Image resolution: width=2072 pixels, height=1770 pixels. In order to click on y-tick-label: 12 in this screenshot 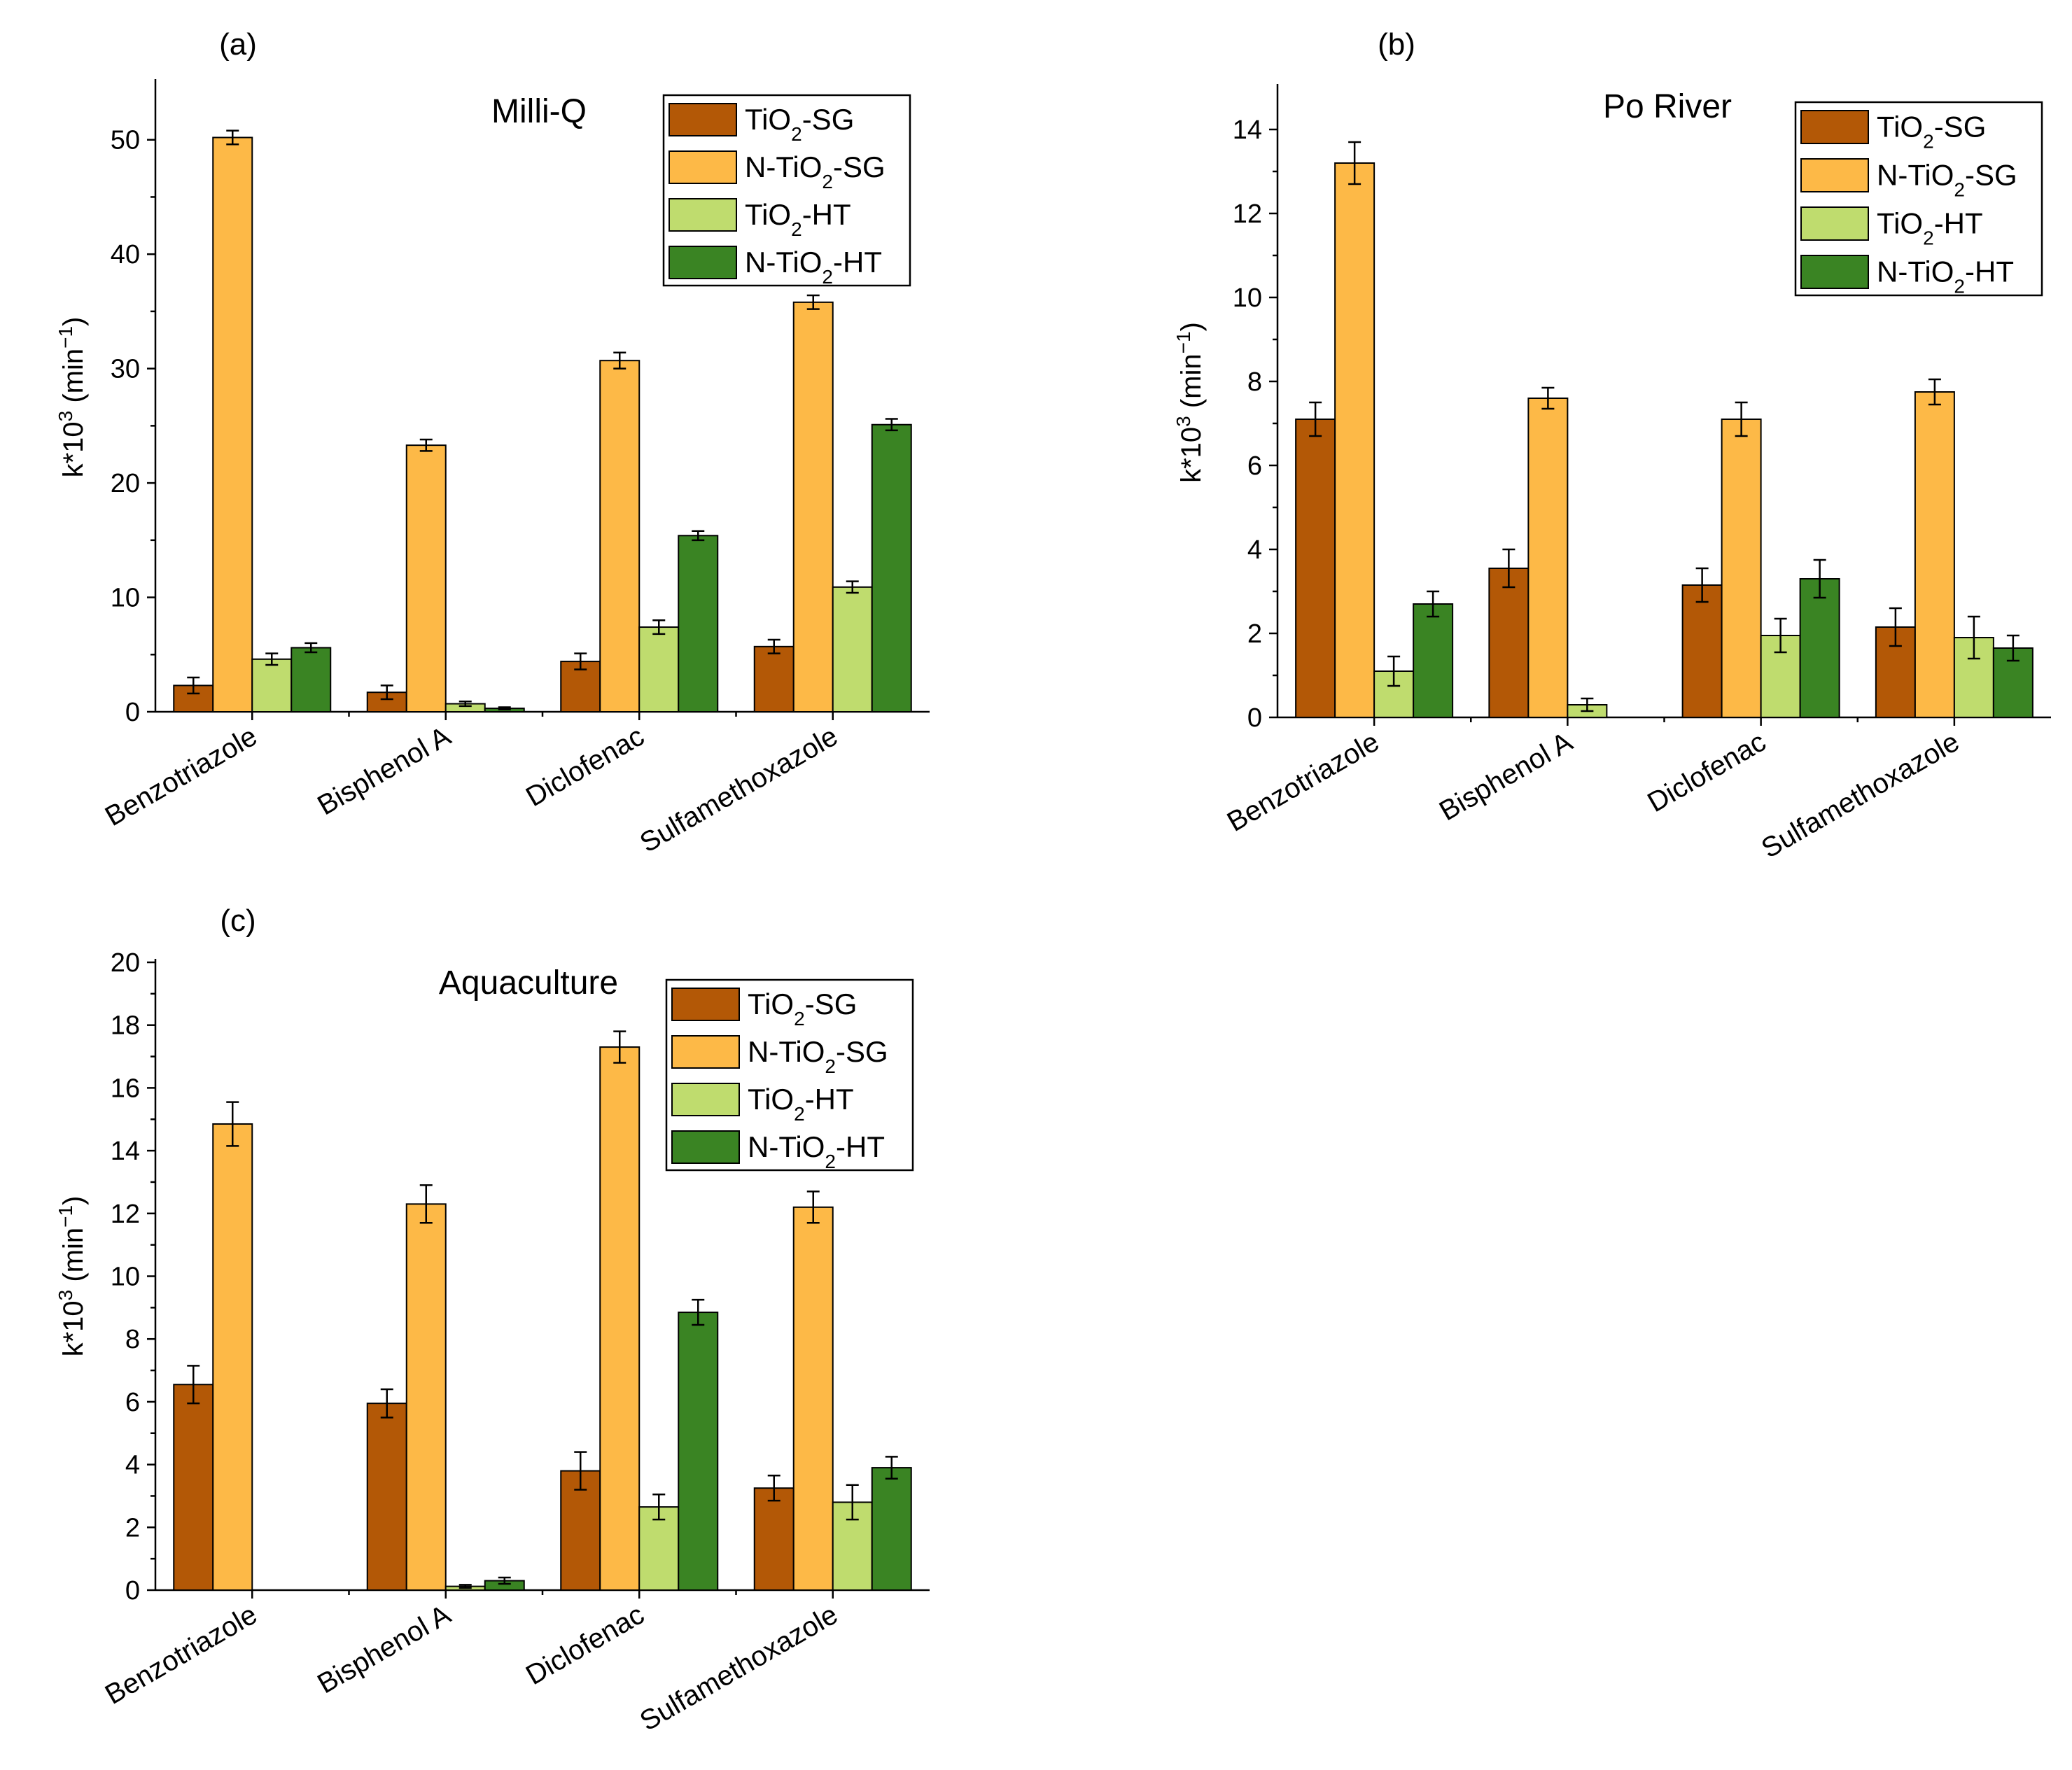, I will do `click(125, 1214)`.